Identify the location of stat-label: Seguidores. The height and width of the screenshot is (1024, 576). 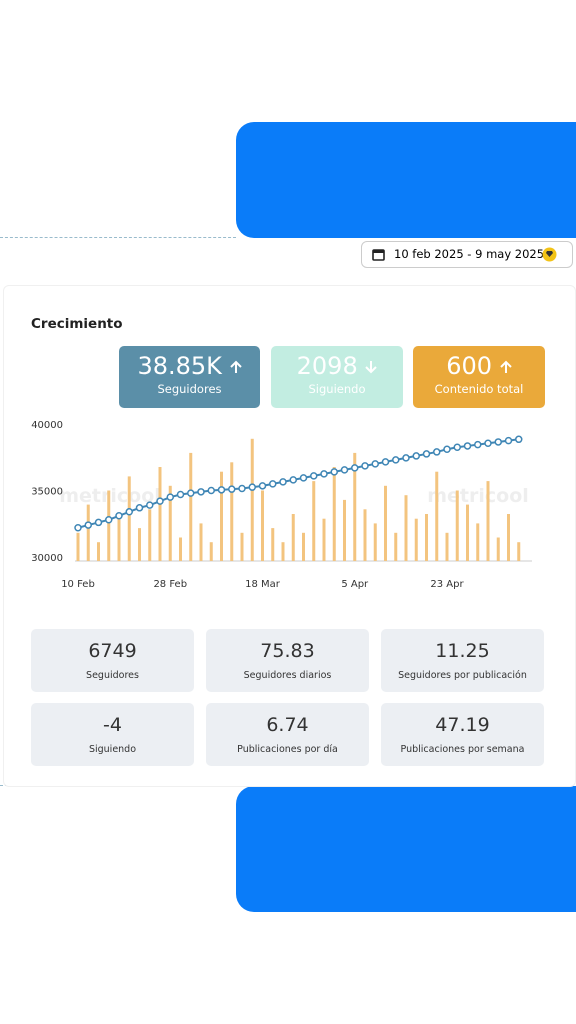
(112, 675).